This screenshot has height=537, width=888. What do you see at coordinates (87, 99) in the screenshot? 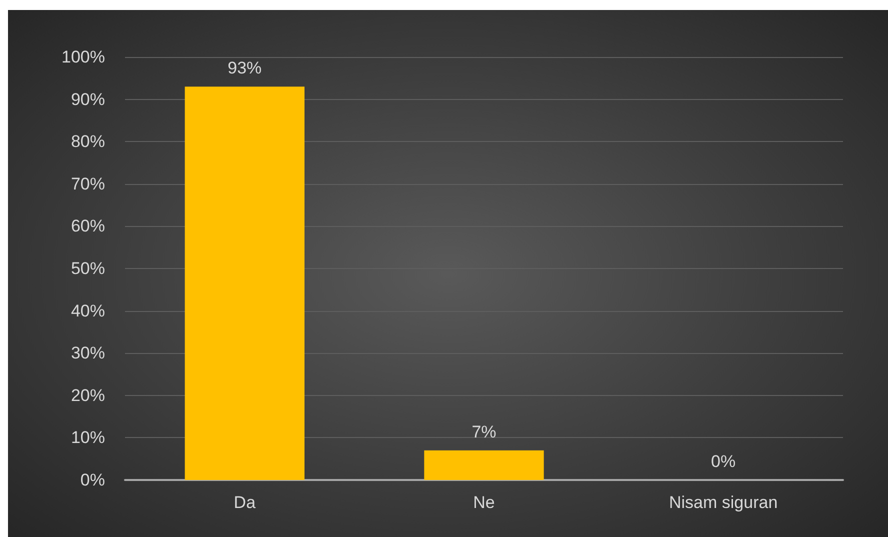
I see `y-tick-label: 90%` at bounding box center [87, 99].